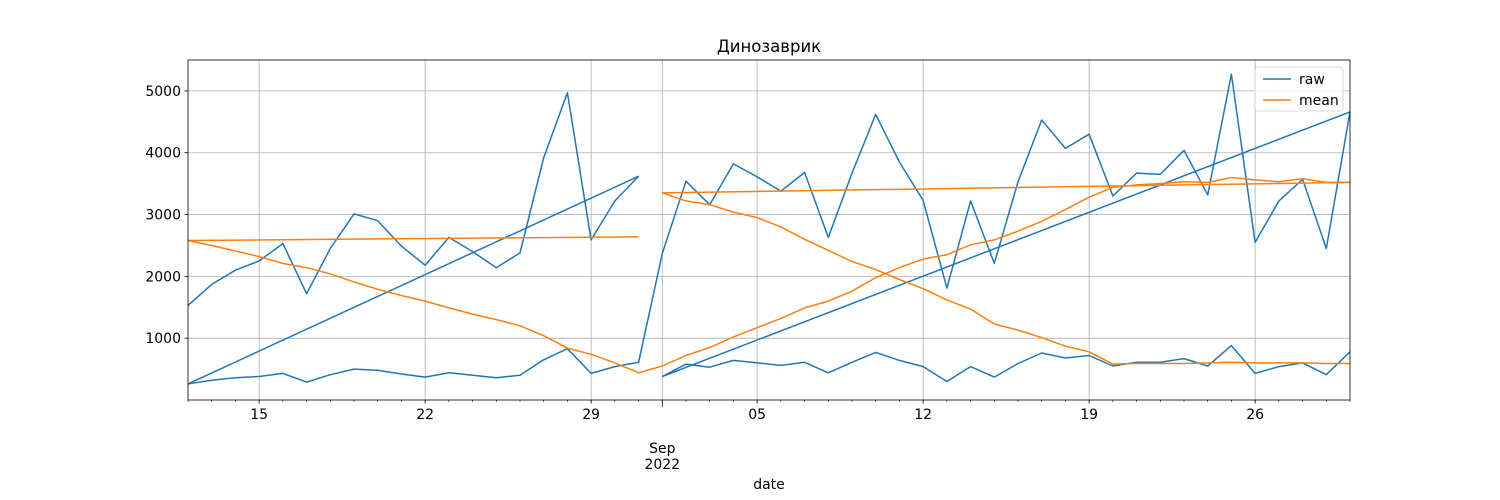 This screenshot has width=1500, height=500. I want to click on legend-label: mean, so click(1319, 101).